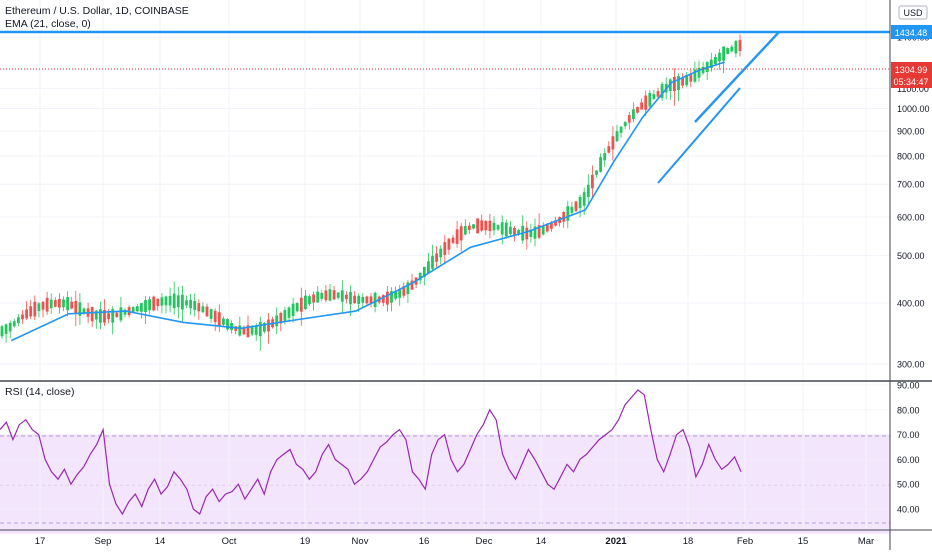  Describe the element at coordinates (103, 541) in the screenshot. I see `time-tick-label: Sep` at that location.